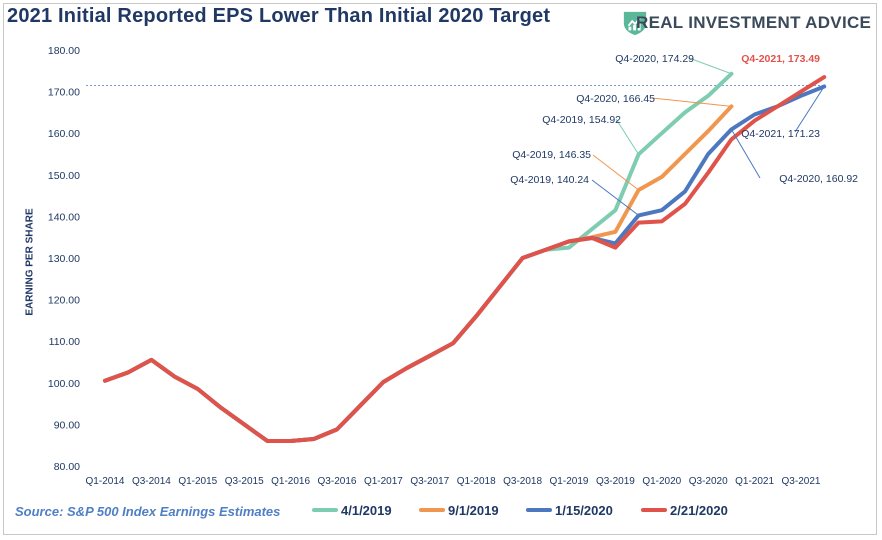 The height and width of the screenshot is (540, 882). Describe the element at coordinates (64, 342) in the screenshot. I see `y-tick-label: 110.00` at that location.